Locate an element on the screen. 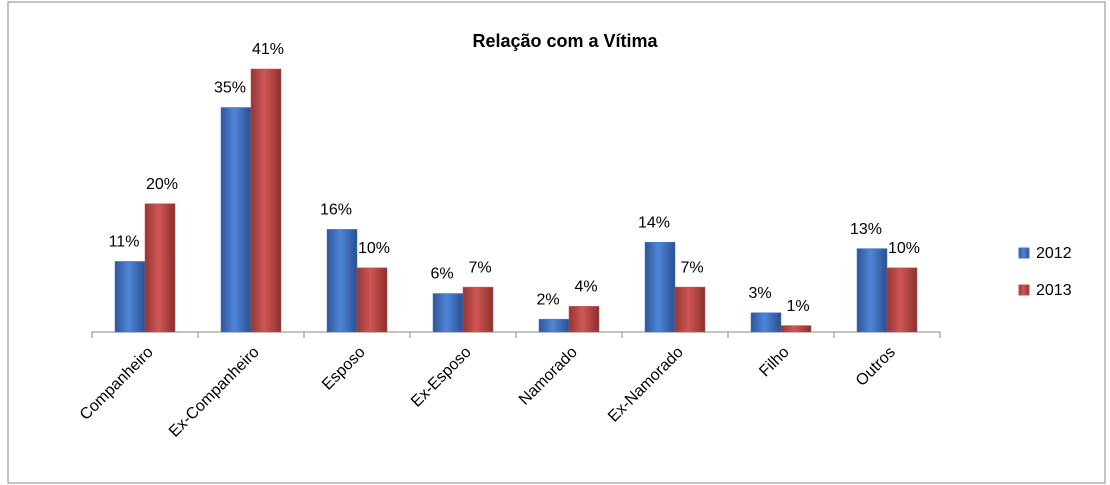 Image resolution: width=1110 pixels, height=485 pixels. data-label: 4% is located at coordinates (585, 287).